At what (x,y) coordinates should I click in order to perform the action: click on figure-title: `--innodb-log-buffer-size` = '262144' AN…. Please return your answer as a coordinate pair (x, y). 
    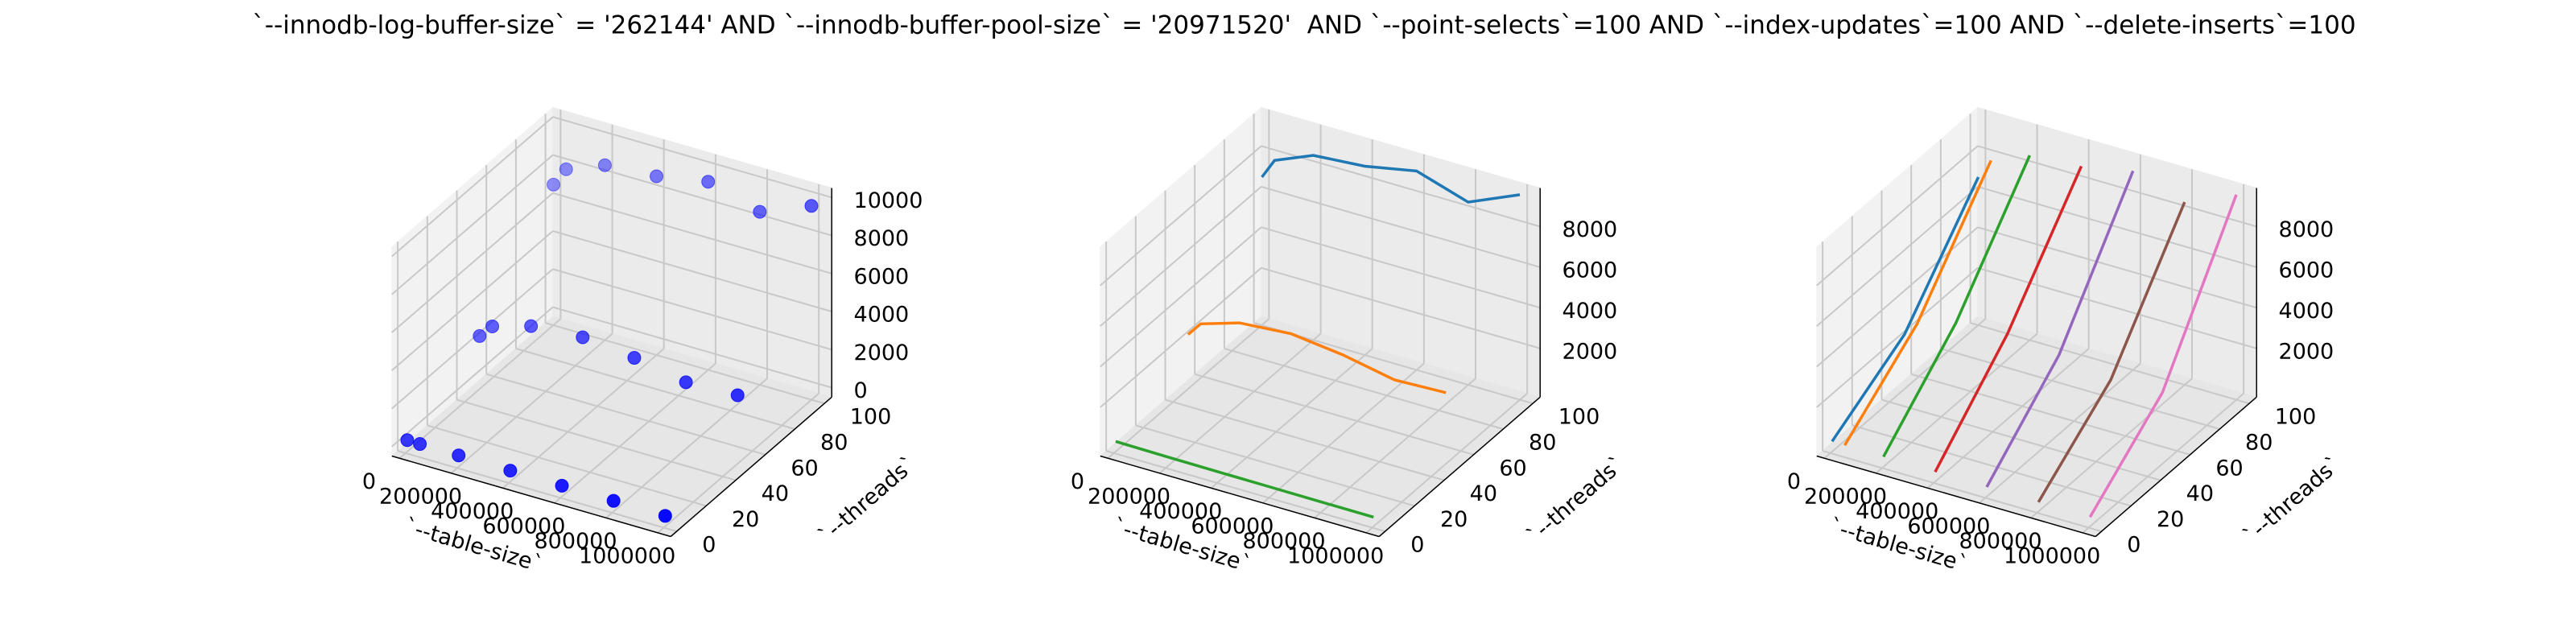
    Looking at the image, I should click on (1303, 25).